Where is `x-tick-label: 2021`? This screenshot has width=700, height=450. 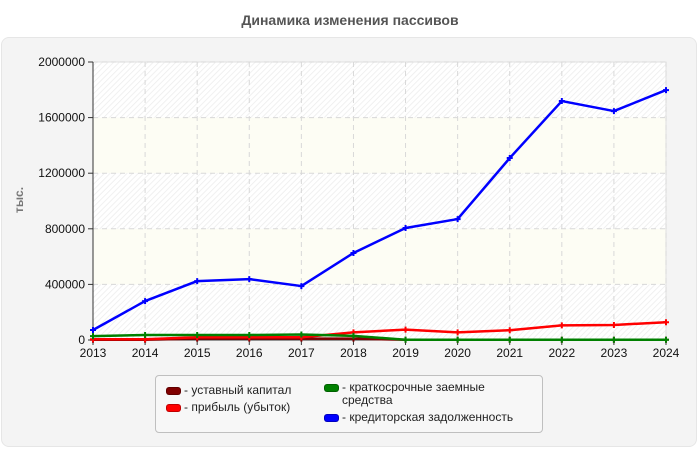
x-tick-label: 2021 is located at coordinates (509, 353).